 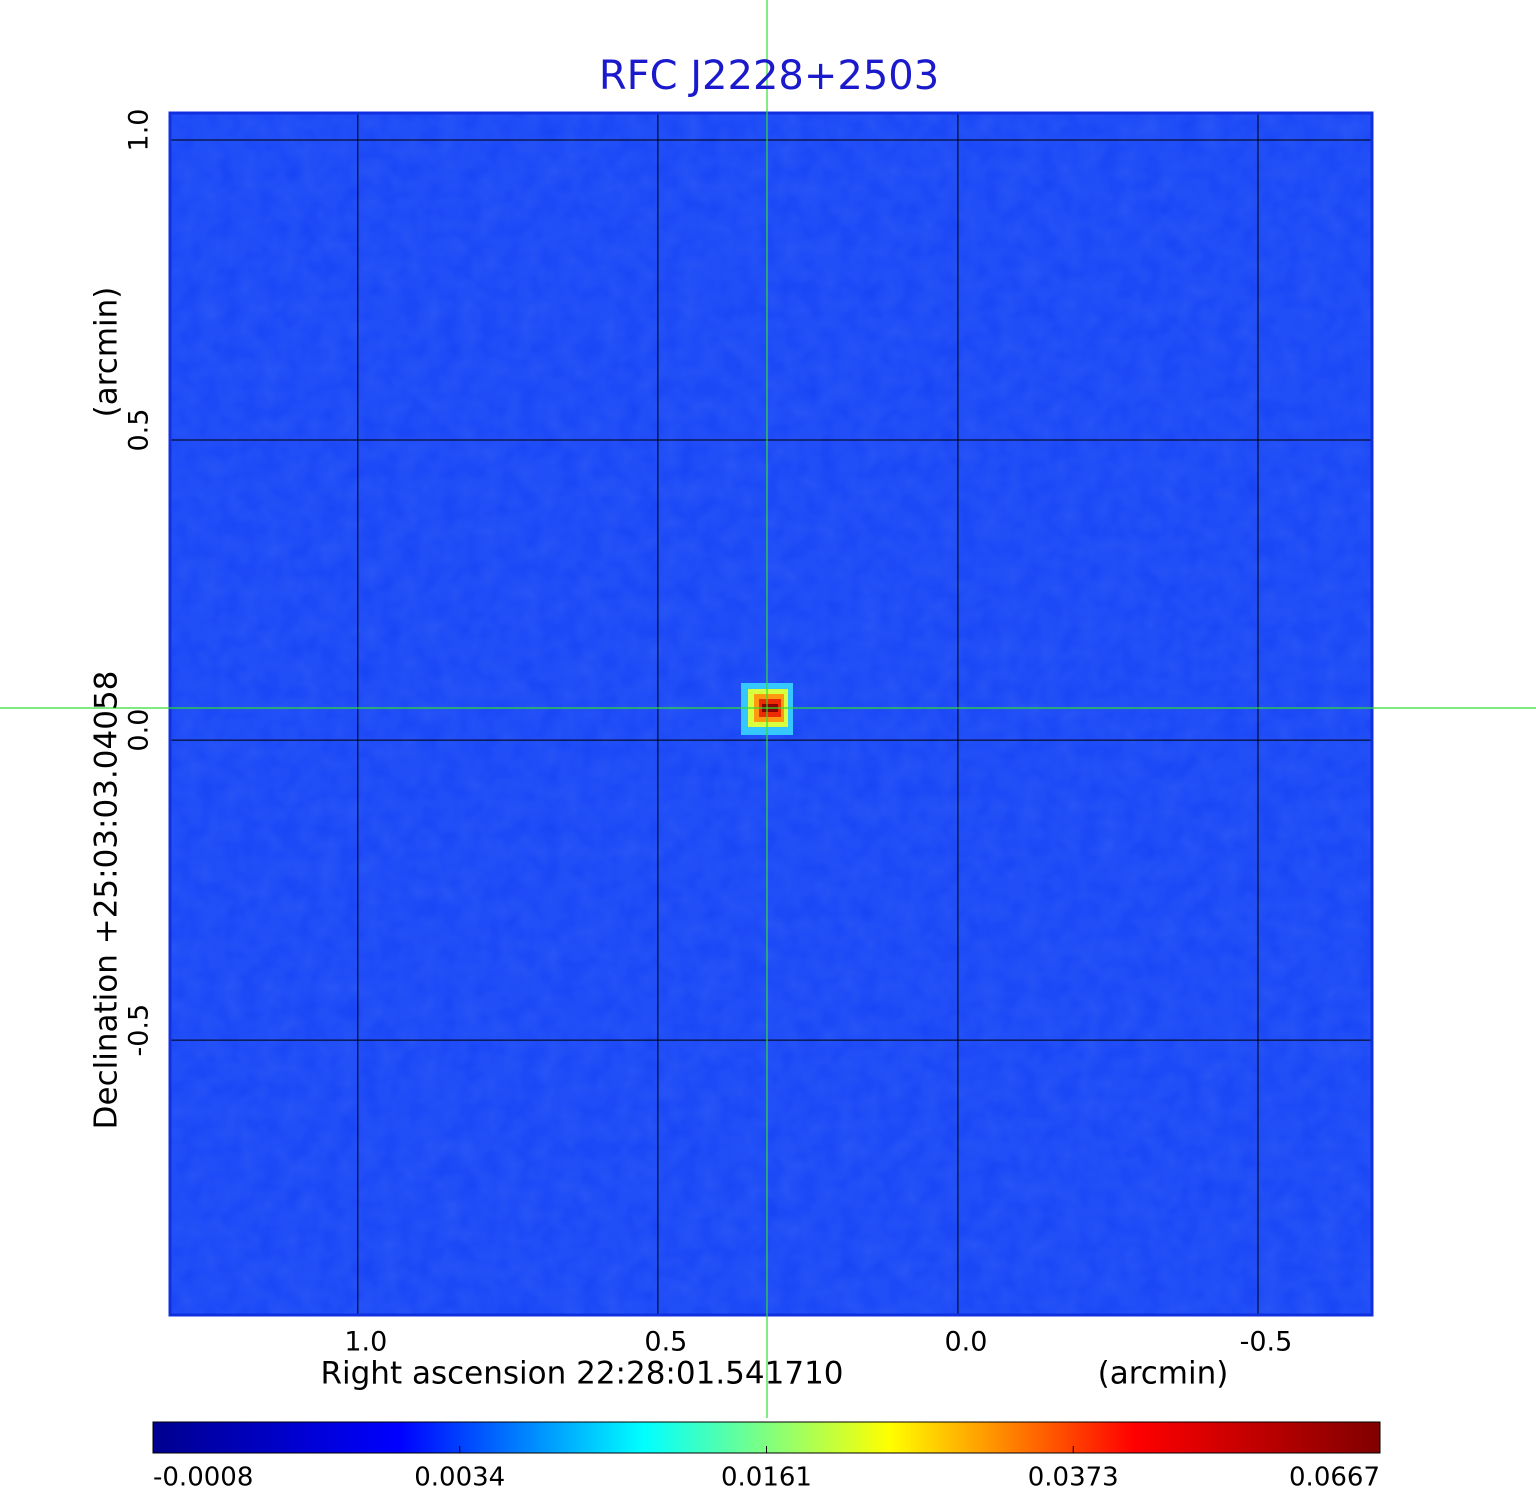 What do you see at coordinates (139, 730) in the screenshot?
I see `y-tick-label: 0.0` at bounding box center [139, 730].